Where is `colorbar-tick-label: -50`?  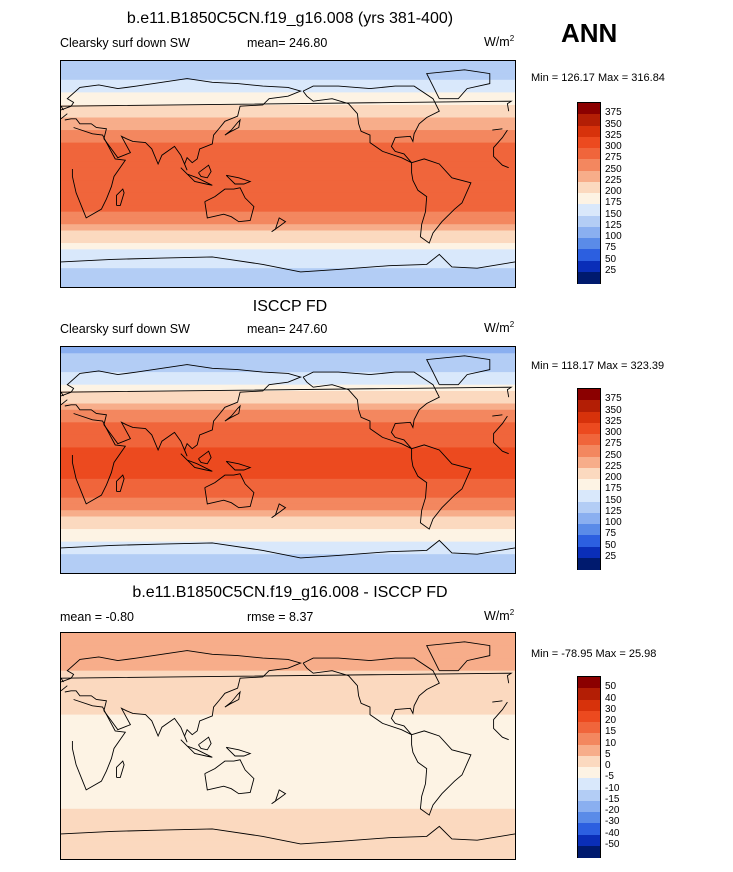
colorbar-tick-label: -50 is located at coordinates (612, 844).